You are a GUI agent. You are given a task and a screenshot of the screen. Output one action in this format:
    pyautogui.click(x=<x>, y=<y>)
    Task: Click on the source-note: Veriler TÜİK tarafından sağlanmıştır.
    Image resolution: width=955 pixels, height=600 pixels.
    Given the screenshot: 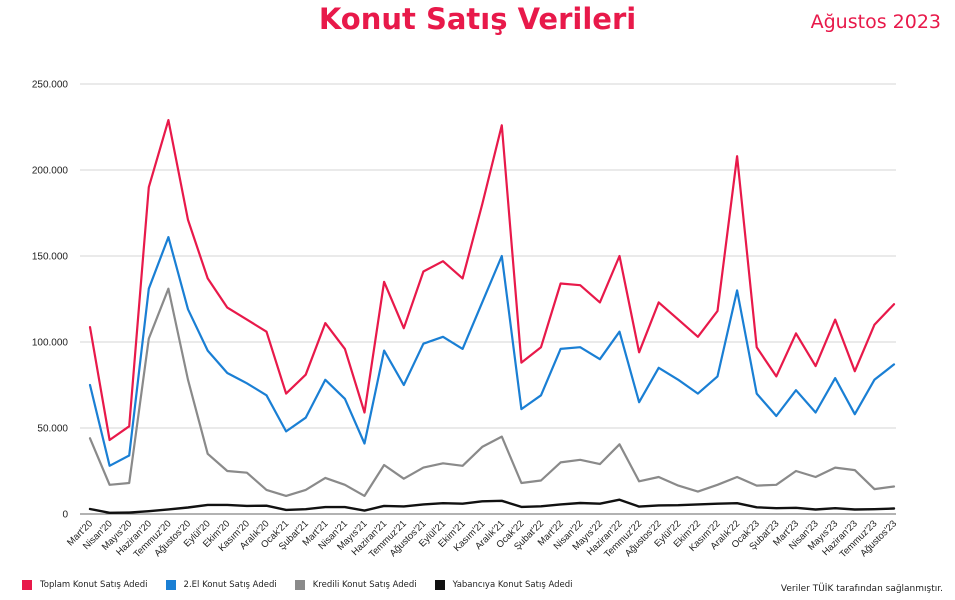 What is the action you would take?
    pyautogui.click(x=861, y=589)
    